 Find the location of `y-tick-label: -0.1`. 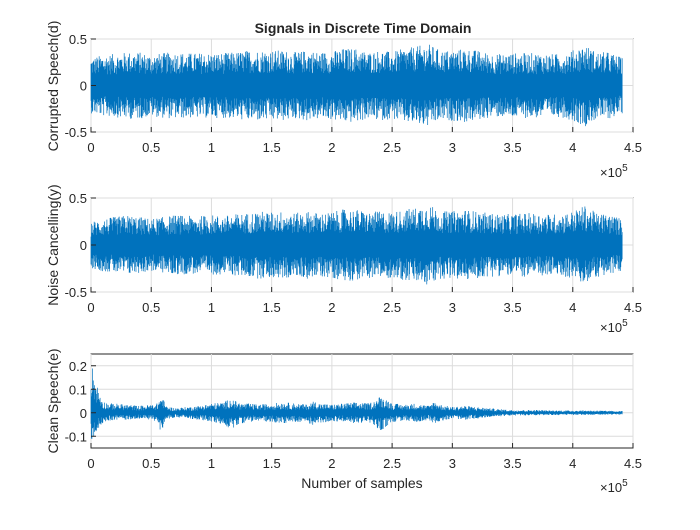

y-tick-label: -0.1 is located at coordinates (76, 436).